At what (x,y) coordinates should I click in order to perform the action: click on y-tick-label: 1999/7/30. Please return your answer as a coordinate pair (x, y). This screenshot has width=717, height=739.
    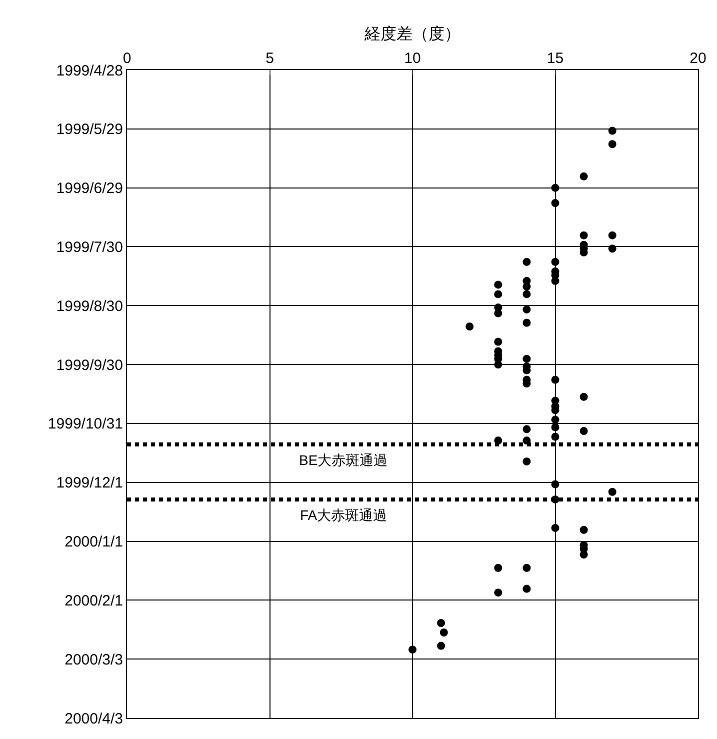
    Looking at the image, I should click on (89, 247).